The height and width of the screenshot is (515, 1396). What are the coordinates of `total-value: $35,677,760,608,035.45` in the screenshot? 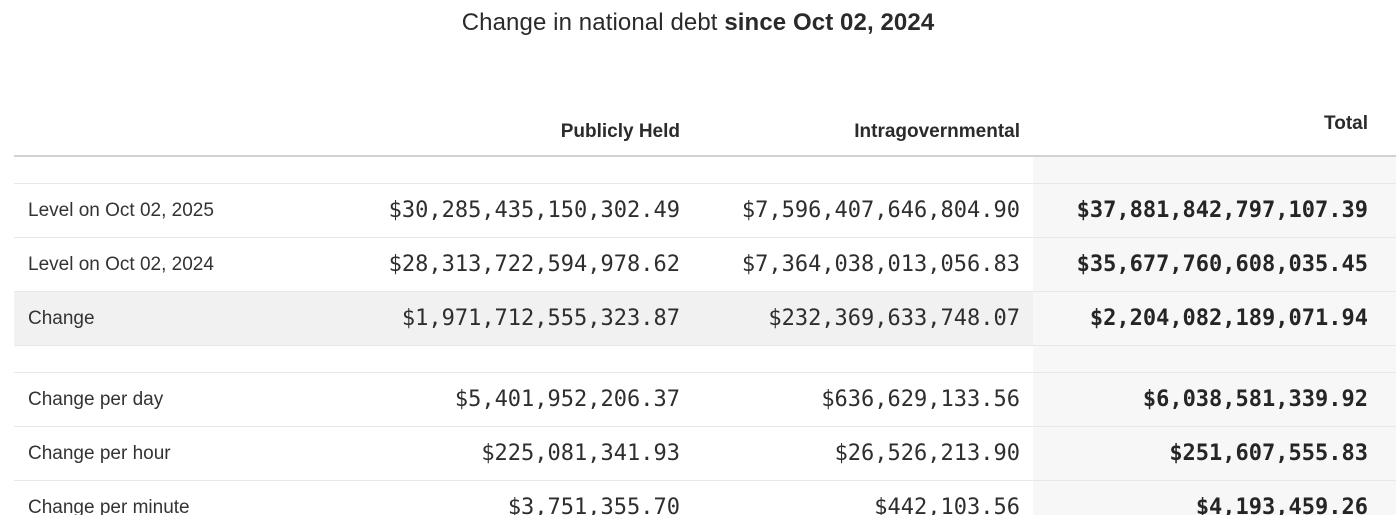 It's located at (1214, 264).